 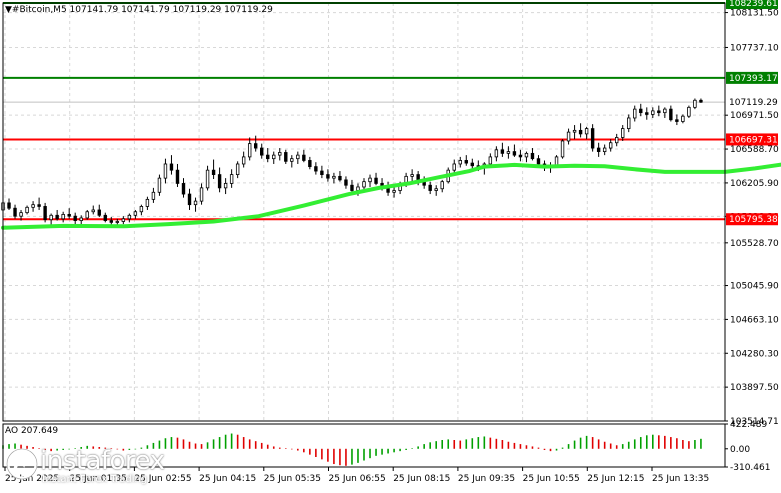 I want to click on current-price-label: 107119.29, so click(x=753, y=103).